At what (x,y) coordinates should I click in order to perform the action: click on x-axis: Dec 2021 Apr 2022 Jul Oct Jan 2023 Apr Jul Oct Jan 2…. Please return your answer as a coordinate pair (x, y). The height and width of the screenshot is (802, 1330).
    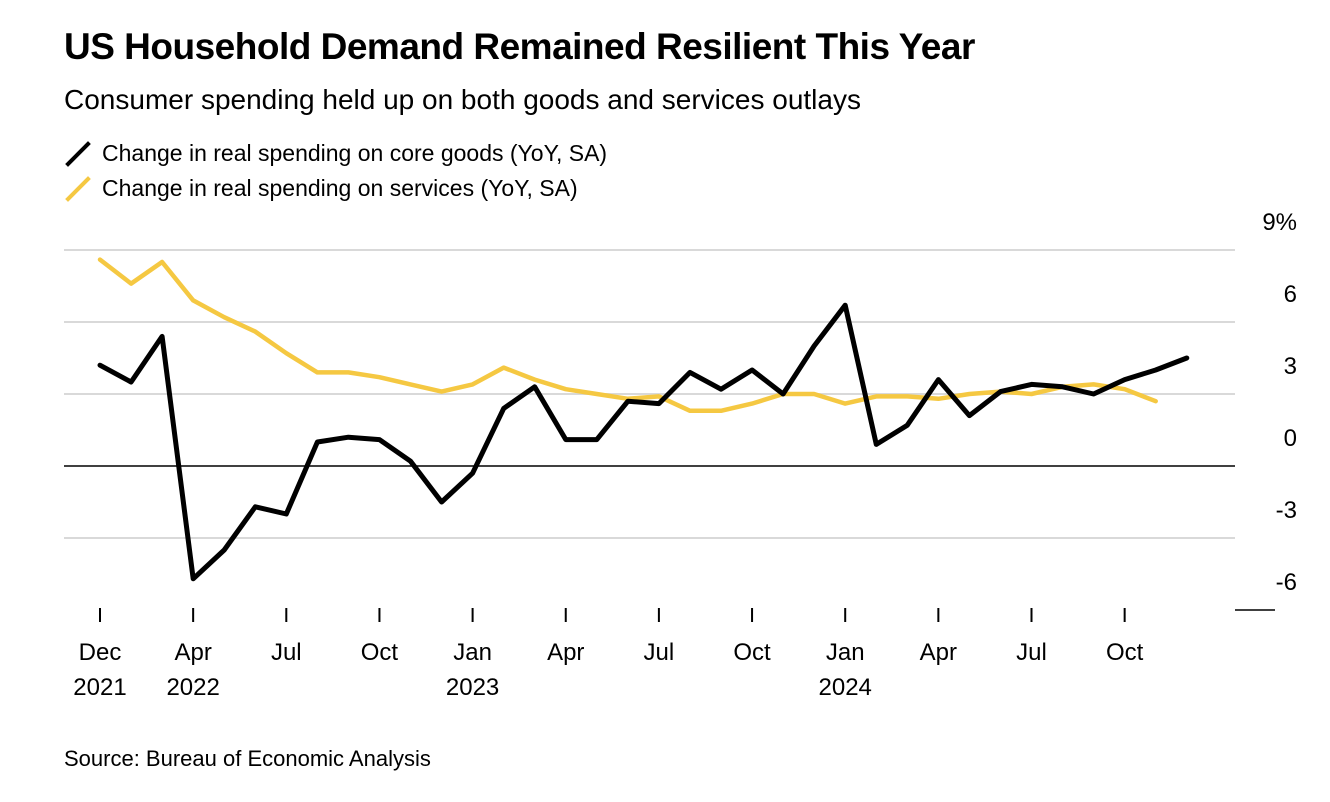
    Looking at the image, I should click on (608, 654).